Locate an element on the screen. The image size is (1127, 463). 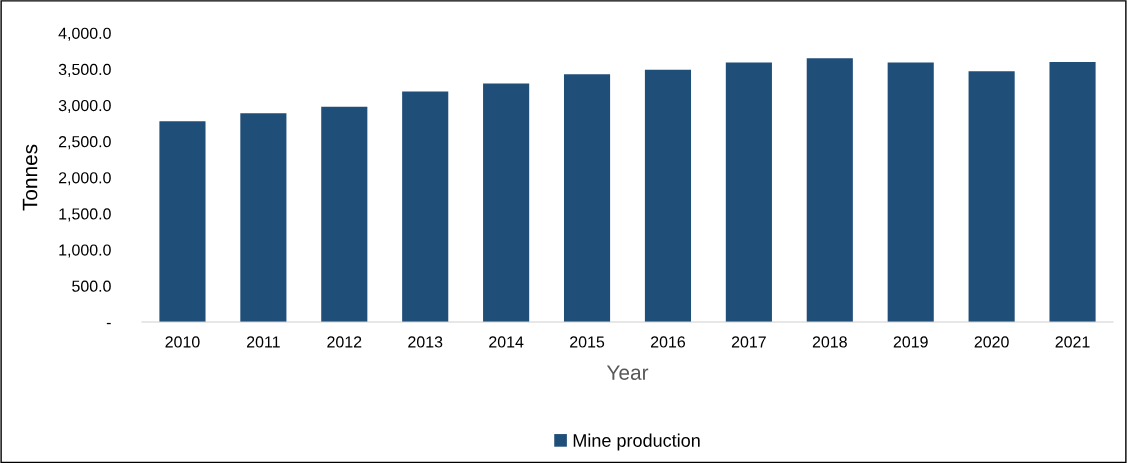
y-tick-label: 3,500.0 is located at coordinates (84, 70).